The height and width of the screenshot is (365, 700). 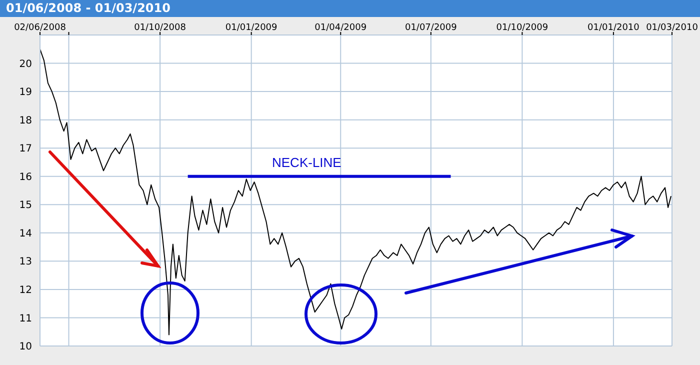 What do you see at coordinates (25, 290) in the screenshot?
I see `y-tick-label: 12` at bounding box center [25, 290].